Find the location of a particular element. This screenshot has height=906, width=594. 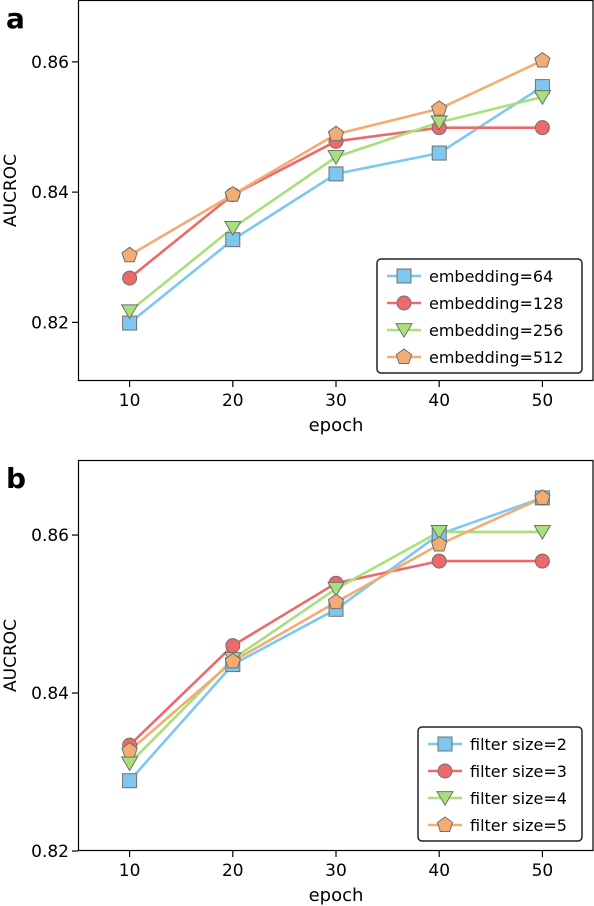

legend-label: embedding=256 is located at coordinates (496, 330).